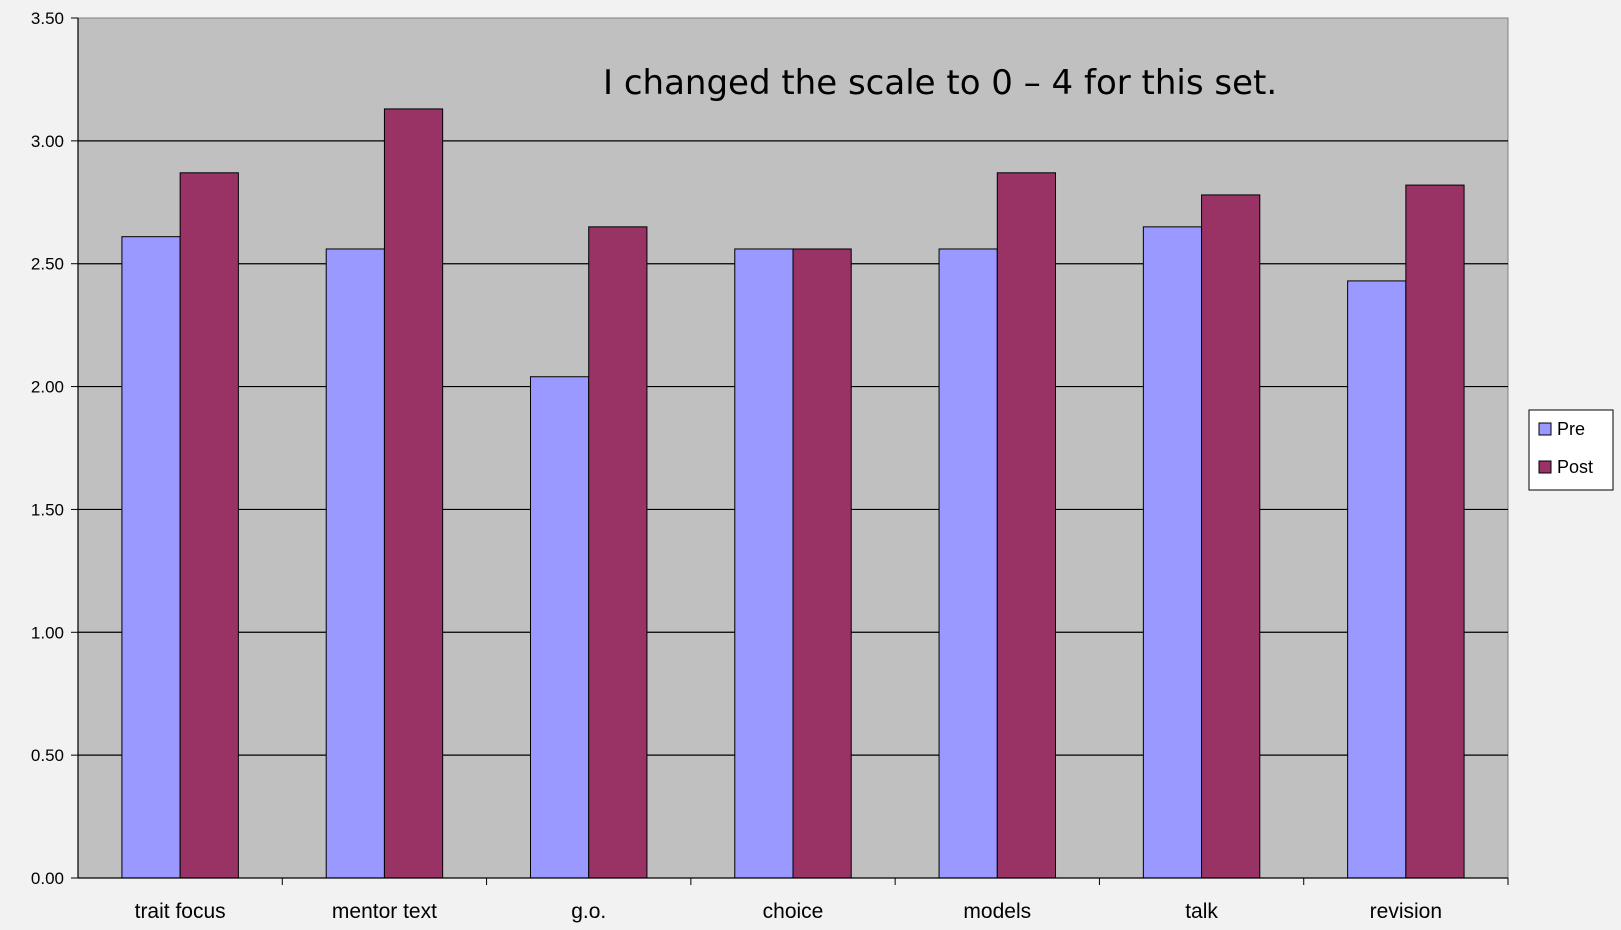  I want to click on bar-post-trait-focus, so click(209, 525).